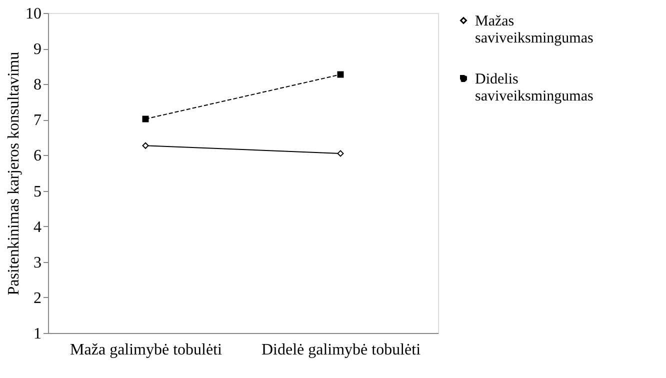 The image size is (666, 378). Describe the element at coordinates (38, 85) in the screenshot. I see `y-tick-label: 8` at that location.